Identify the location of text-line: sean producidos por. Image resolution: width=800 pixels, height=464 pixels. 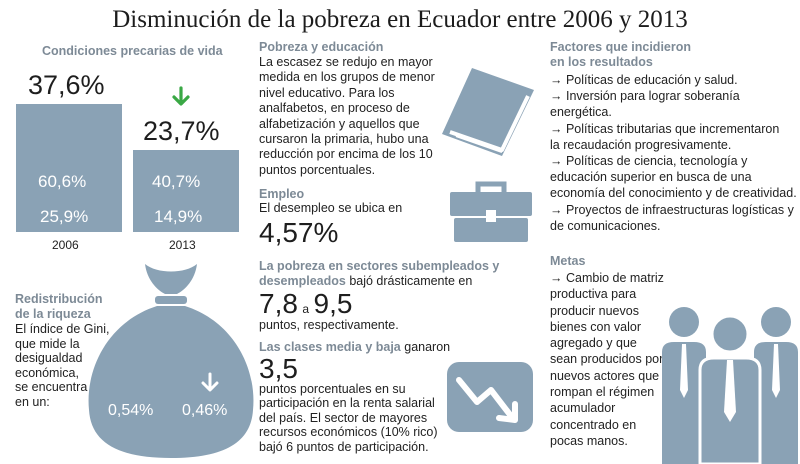
(607, 359).